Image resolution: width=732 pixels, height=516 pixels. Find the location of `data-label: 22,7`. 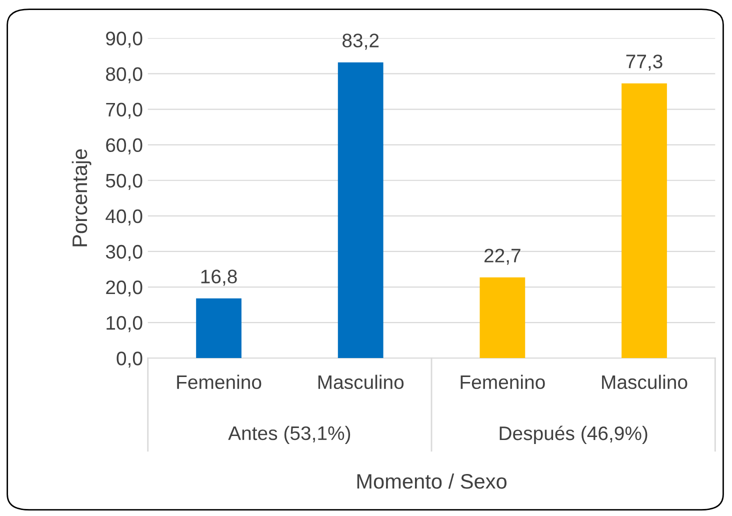

data-label: 22,7 is located at coordinates (502, 256).